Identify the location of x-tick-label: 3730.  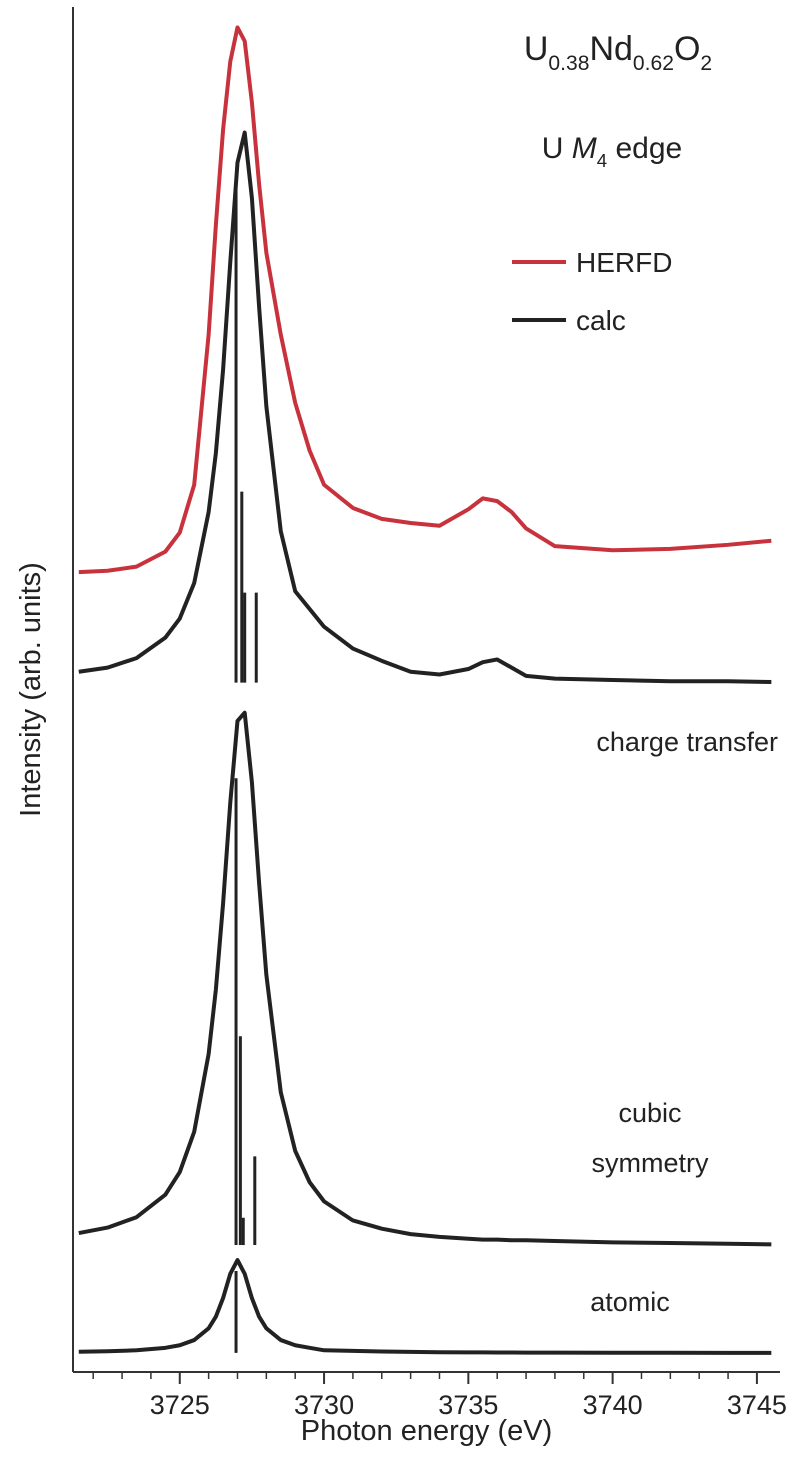
(324, 1405).